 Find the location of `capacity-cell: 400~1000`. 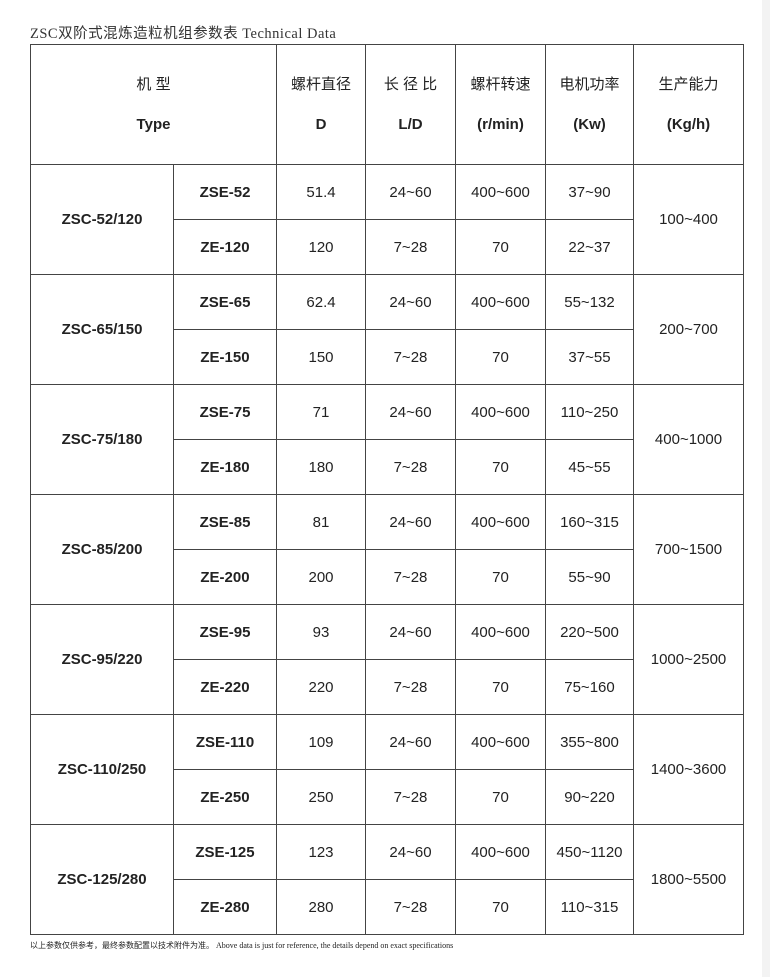

capacity-cell: 400~1000 is located at coordinates (688, 439).